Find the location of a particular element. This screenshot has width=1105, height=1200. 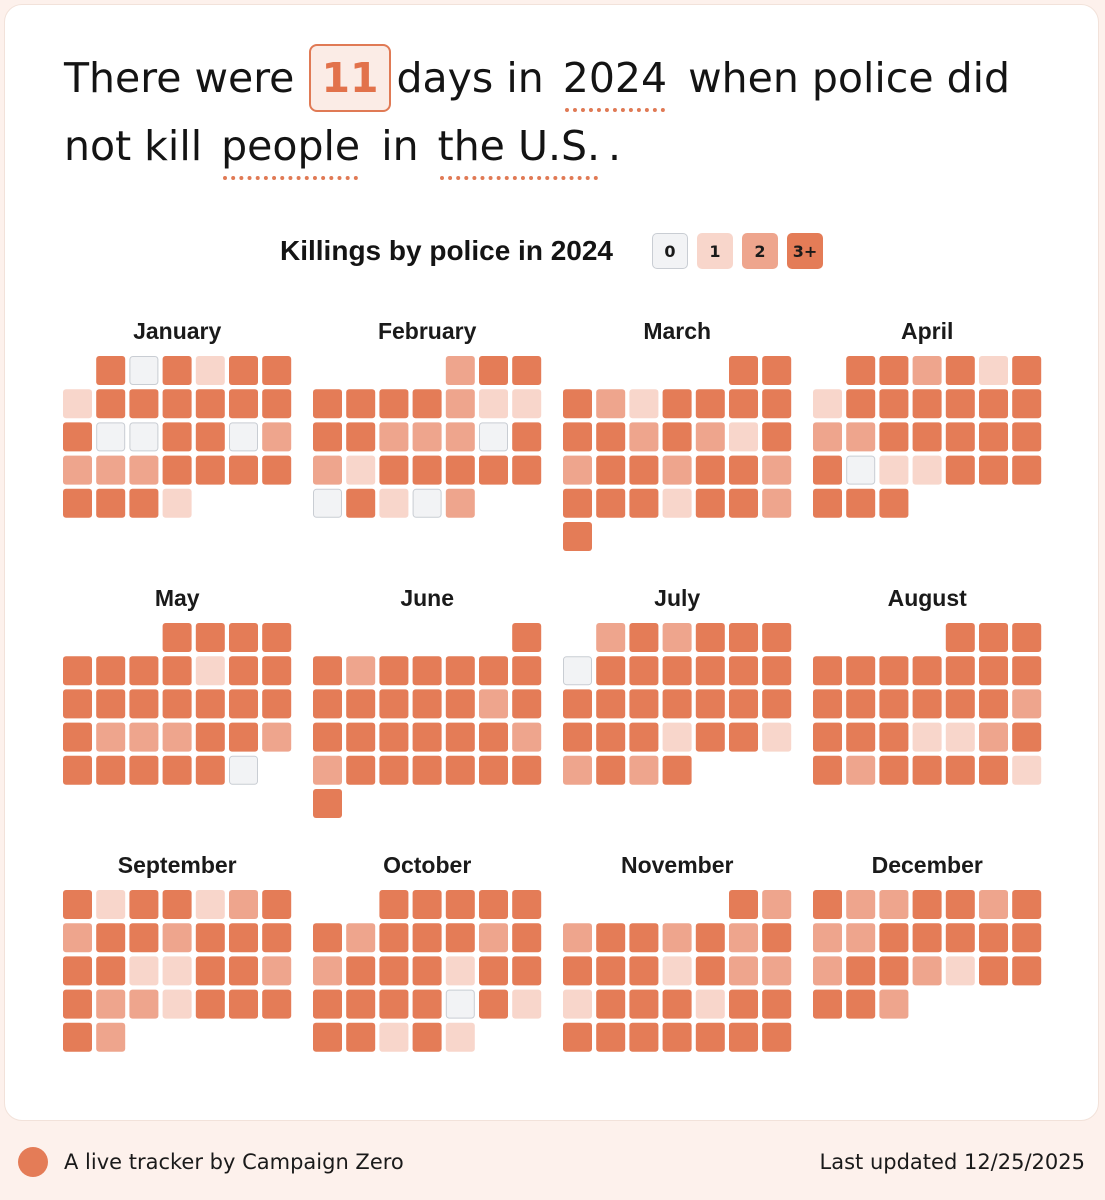

headline-end: . is located at coordinates (615, 146).